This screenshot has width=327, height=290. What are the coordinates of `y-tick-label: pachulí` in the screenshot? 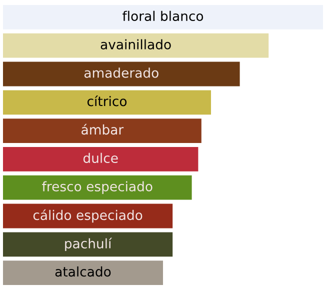 It's located at (88, 245).